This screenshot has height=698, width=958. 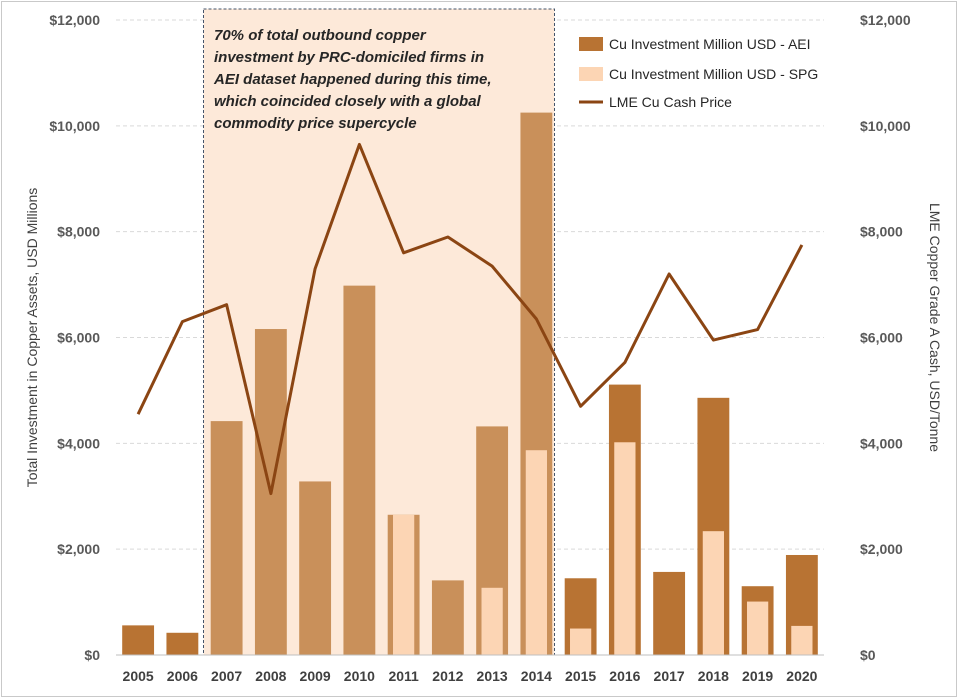 I want to click on x-tick-label: 2015, so click(x=580, y=676).